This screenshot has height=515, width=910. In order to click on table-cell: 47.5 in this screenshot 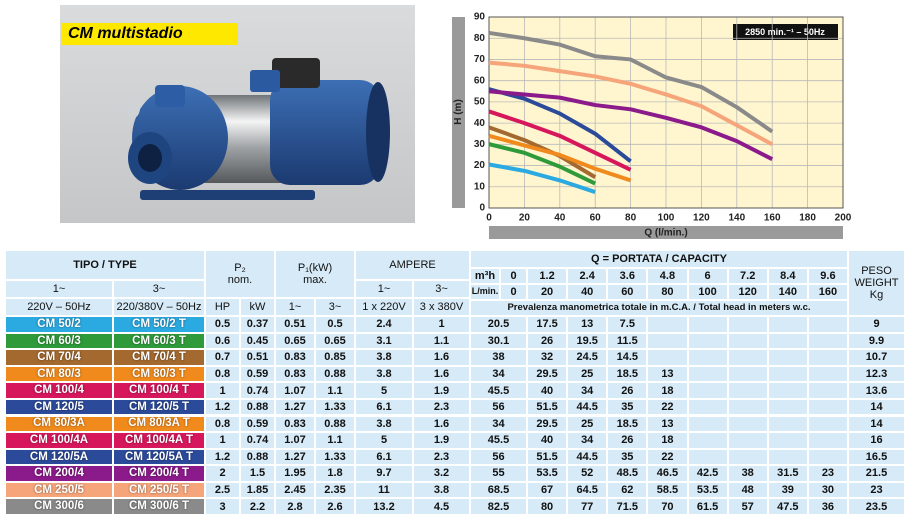, I will do `click(787, 506)`.